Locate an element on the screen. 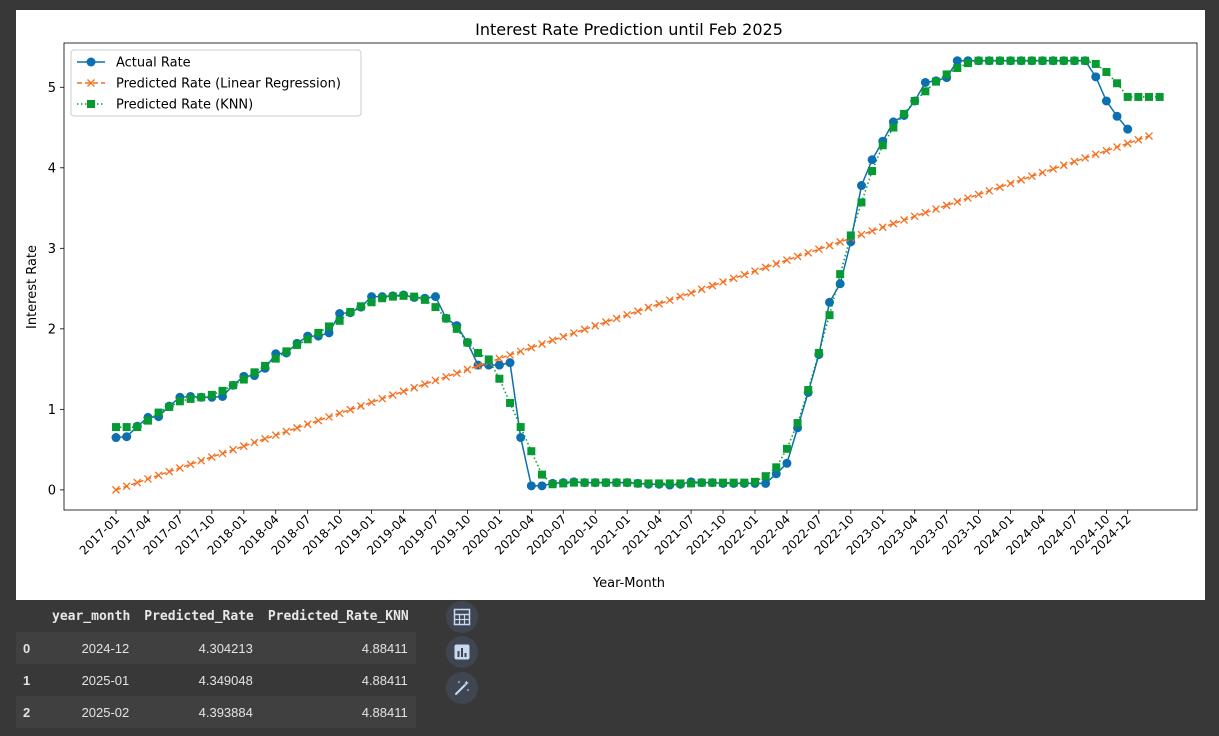 The width and height of the screenshot is (1219, 736). generate-code-button is located at coordinates (462, 688).